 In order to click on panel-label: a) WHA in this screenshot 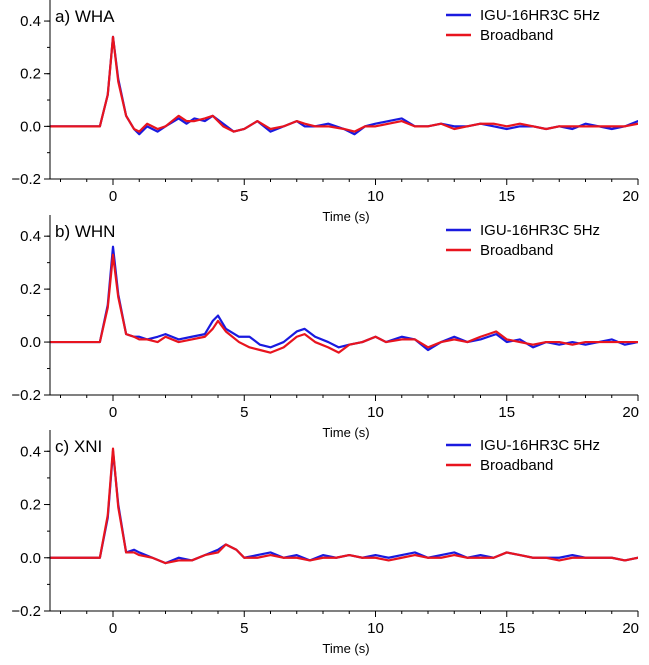, I will do `click(85, 16)`.